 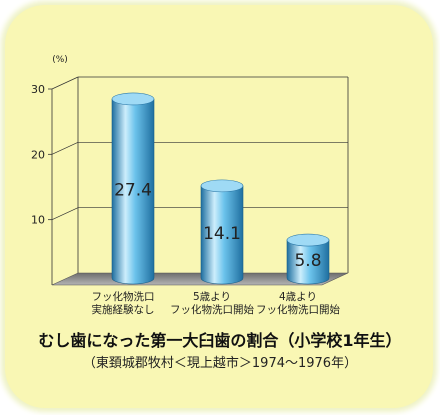 What do you see at coordinates (38, 220) in the screenshot?
I see `y-tick-label: 10` at bounding box center [38, 220].